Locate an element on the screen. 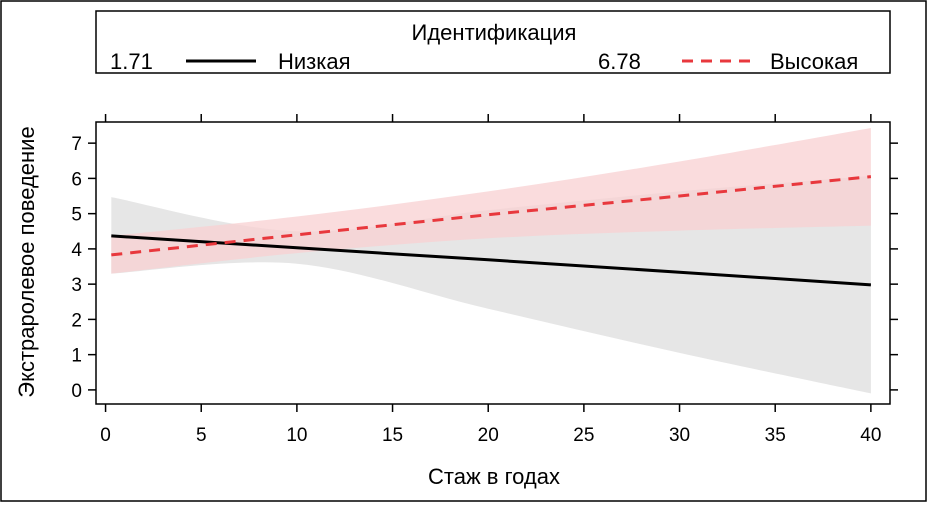 This screenshot has width=927, height=507. y-tick-label: 0 is located at coordinates (76, 391).